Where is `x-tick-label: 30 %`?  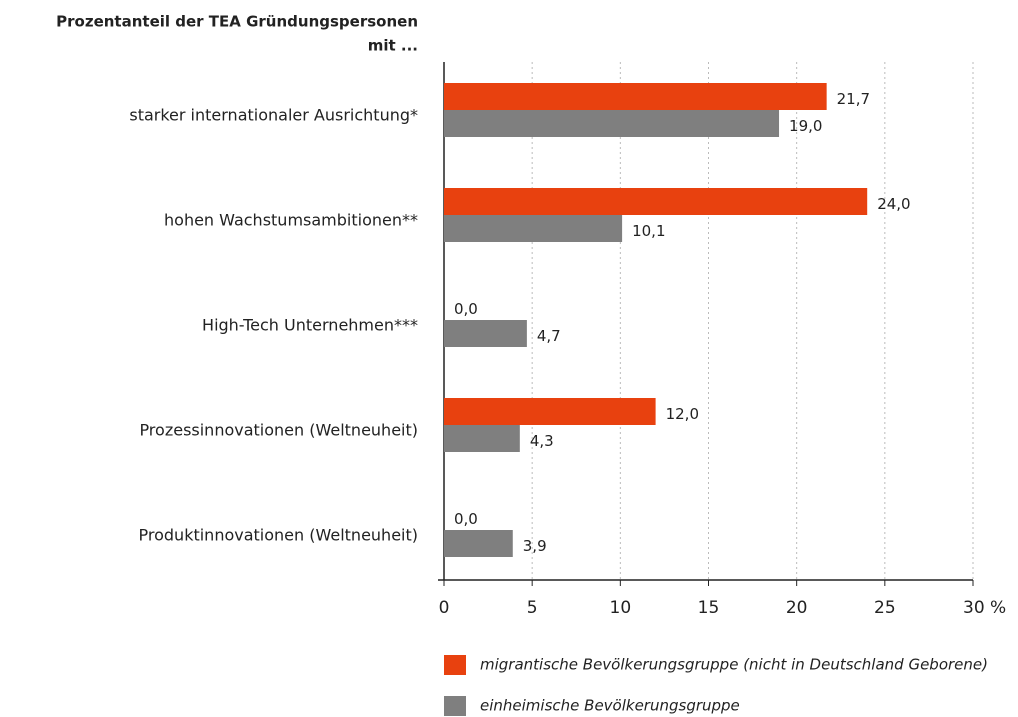 x-tick-label: 30 % is located at coordinates (984, 608).